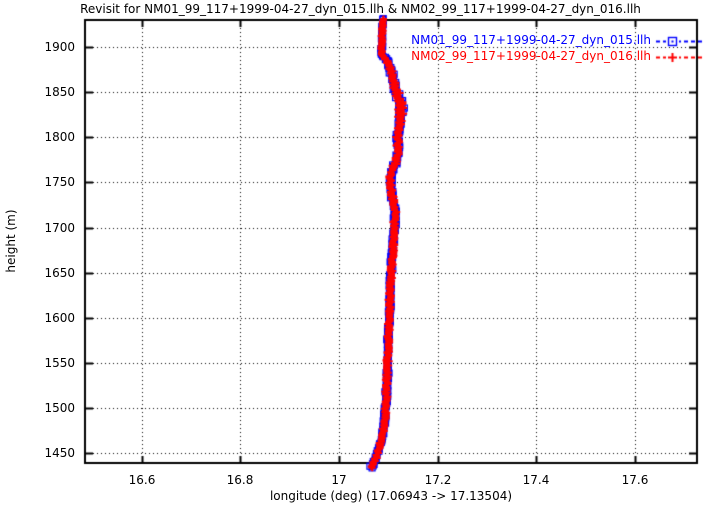  Describe the element at coordinates (59, 273) in the screenshot. I see `y-tick-label: 1650` at that location.